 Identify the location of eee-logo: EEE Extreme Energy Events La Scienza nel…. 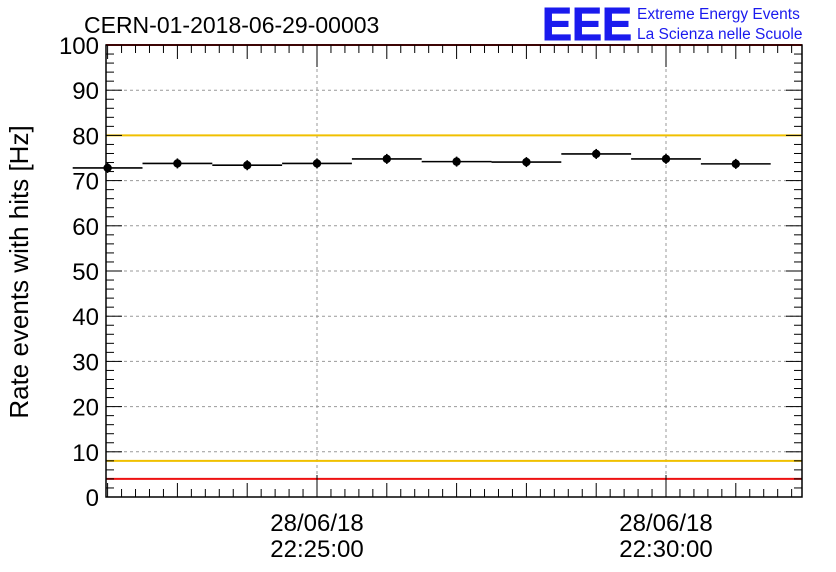
(672, 25).